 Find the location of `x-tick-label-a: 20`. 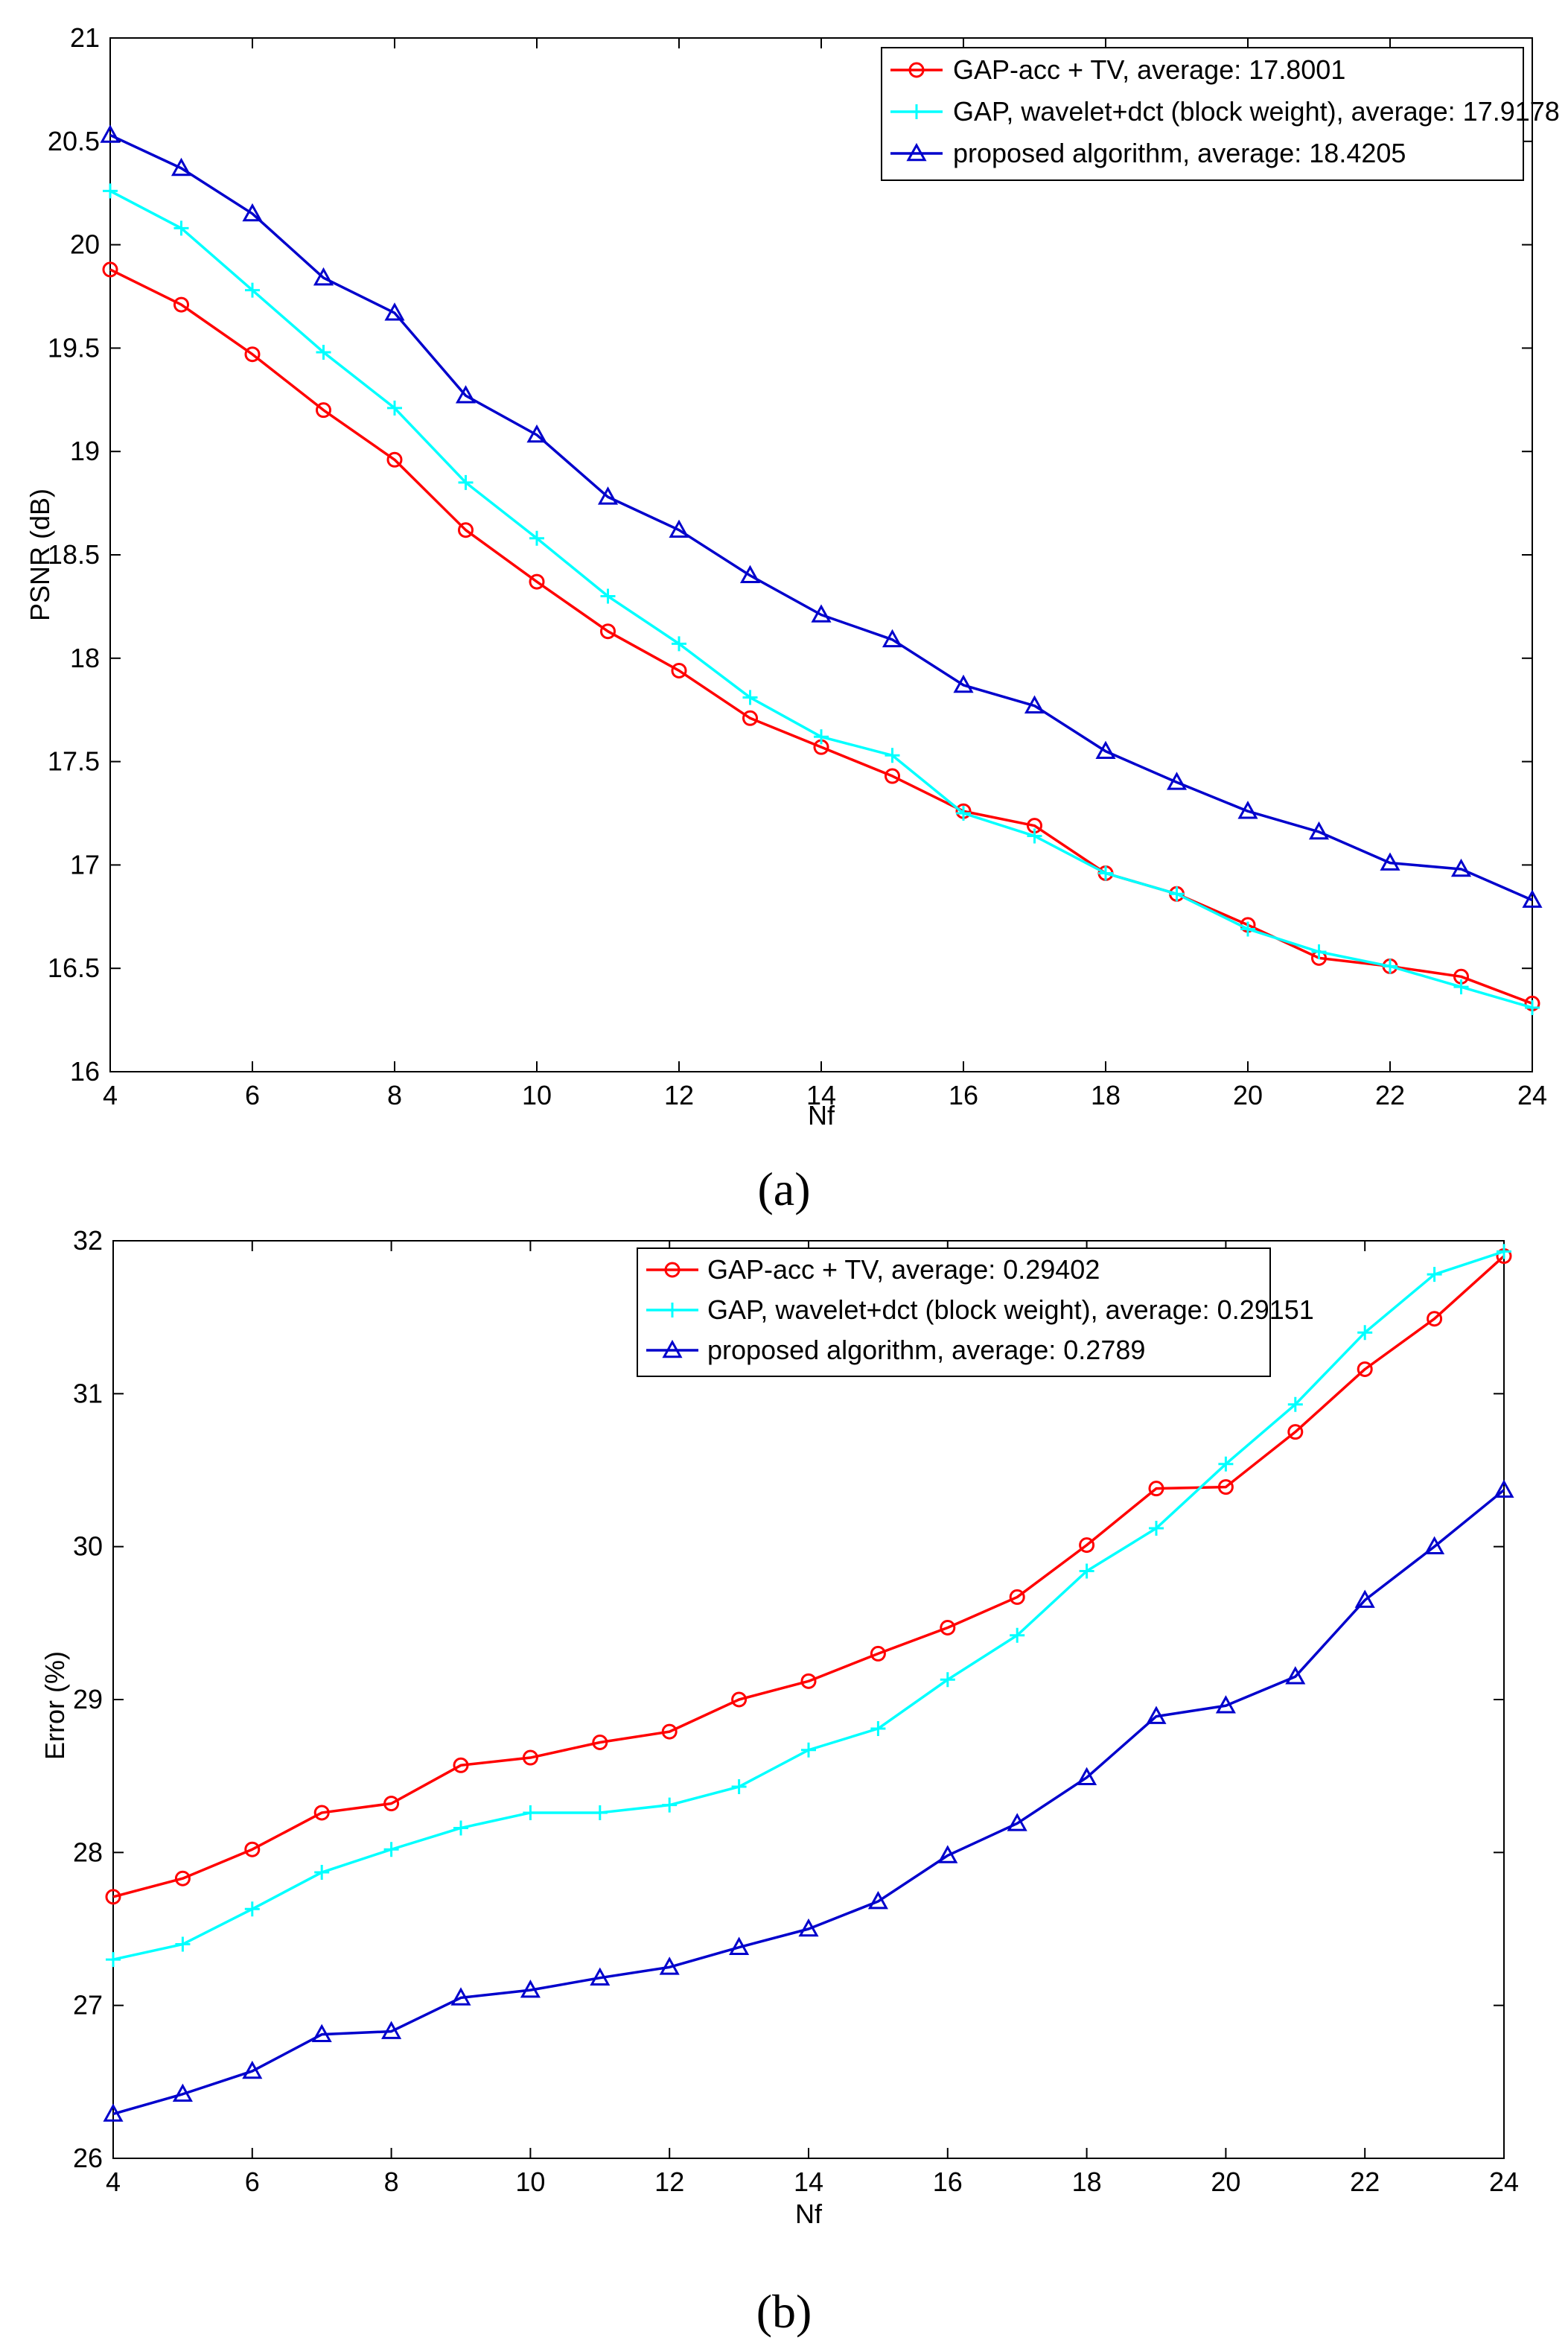

x-tick-label-a: 20 is located at coordinates (1248, 1095).